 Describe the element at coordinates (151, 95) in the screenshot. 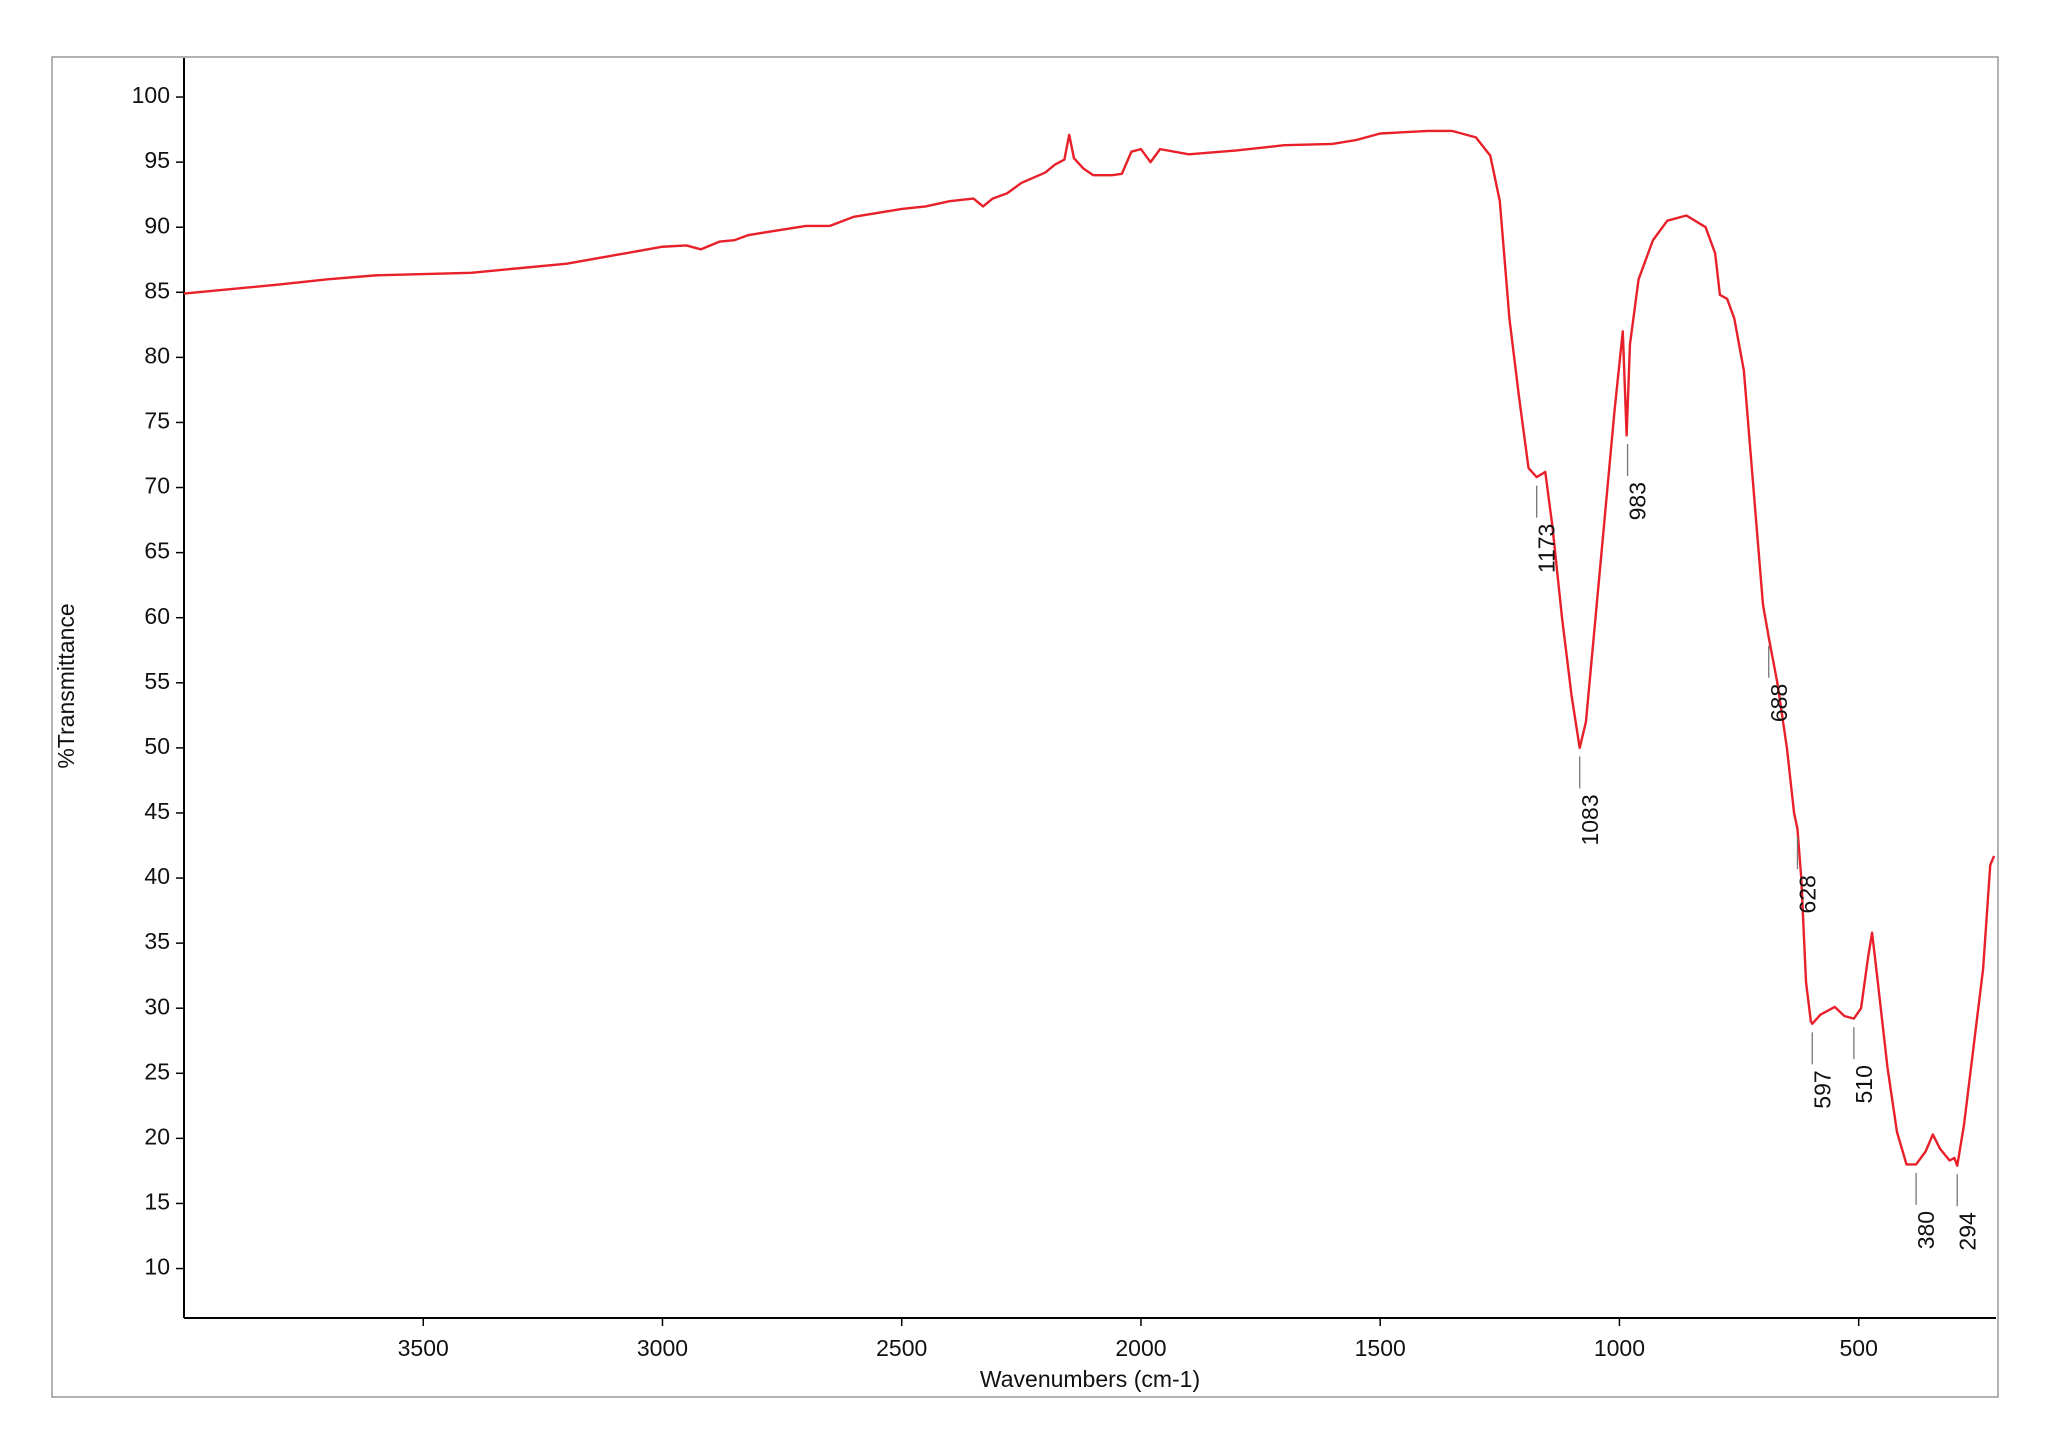

I see `y-tick-label: 100` at that location.